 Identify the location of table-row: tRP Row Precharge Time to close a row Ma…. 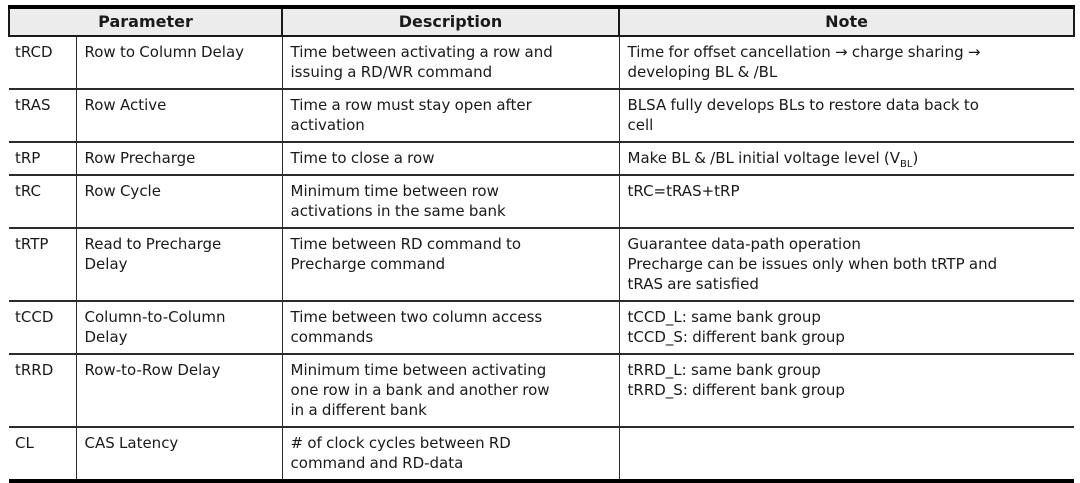
(542, 158).